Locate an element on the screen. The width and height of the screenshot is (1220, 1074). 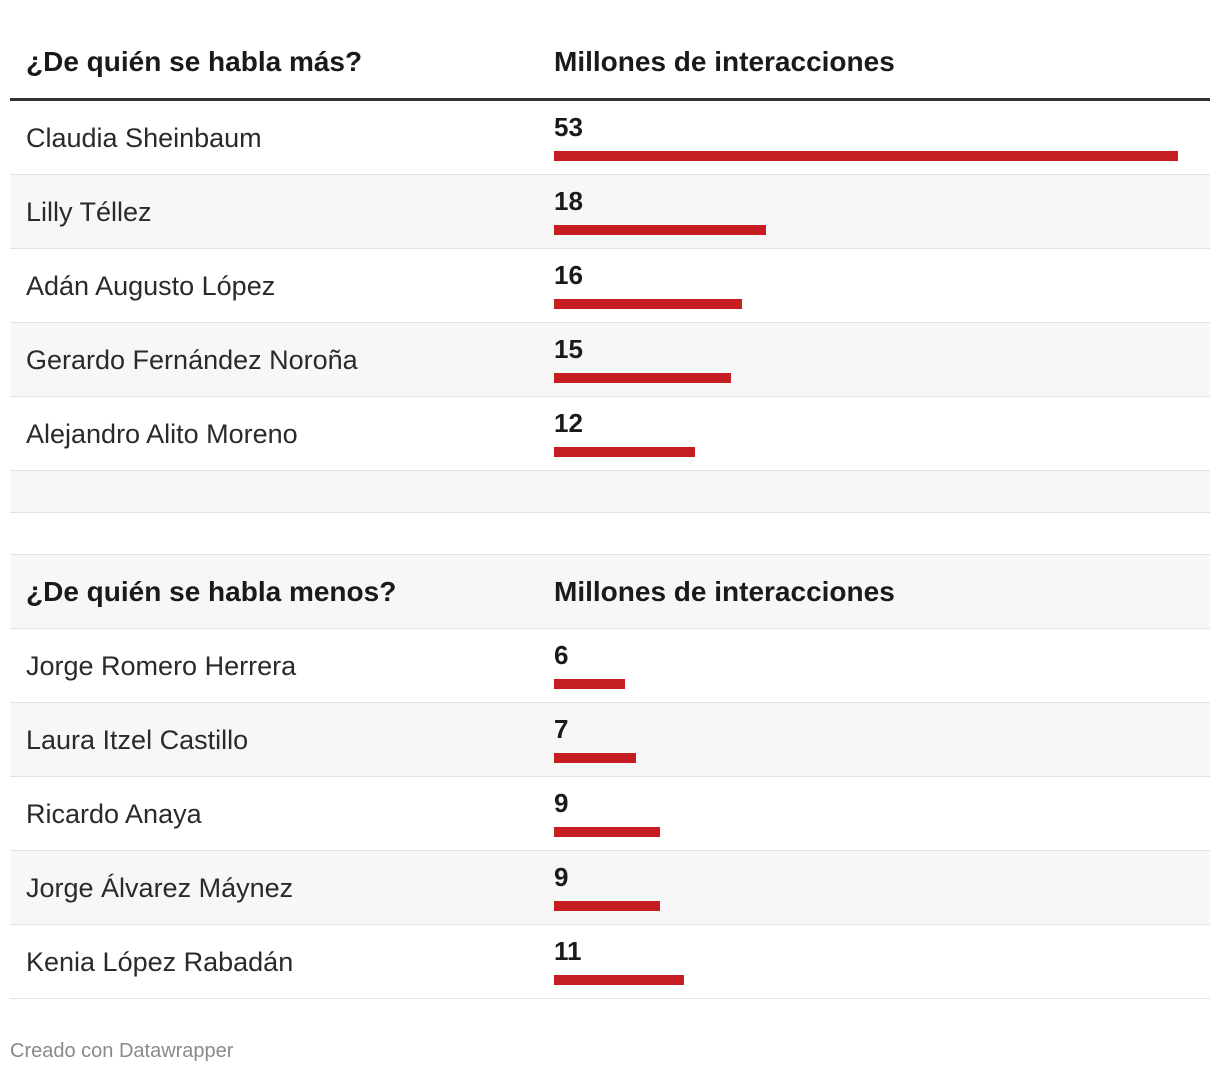
header-name-column: ¿De quién se habla más? is located at coordinates (194, 61).